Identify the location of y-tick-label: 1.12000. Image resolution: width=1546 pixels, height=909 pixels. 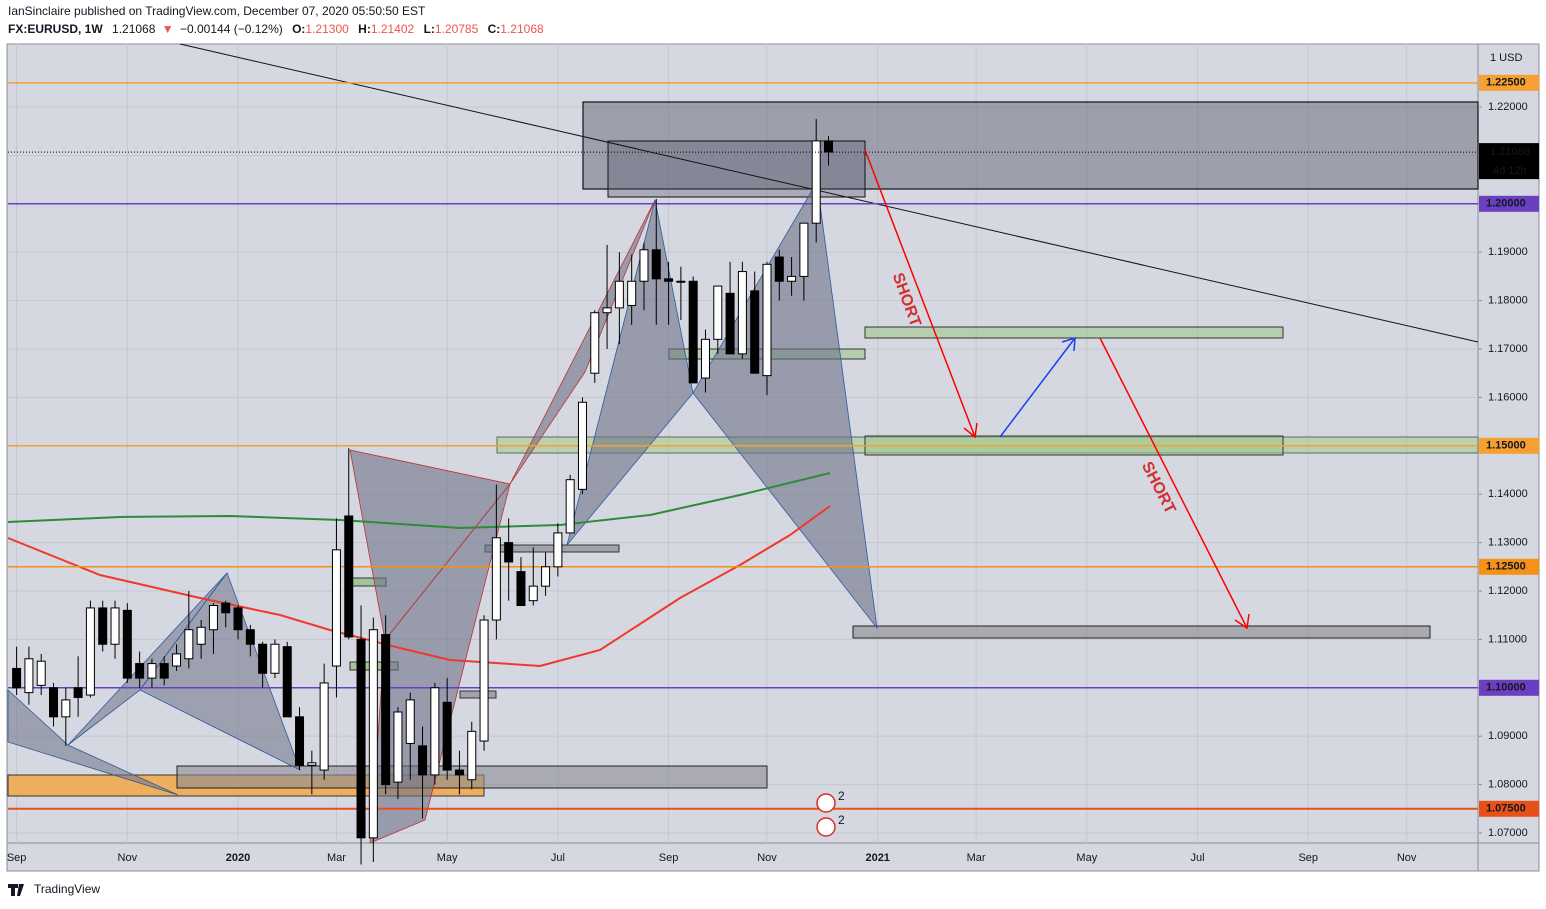
(1508, 591).